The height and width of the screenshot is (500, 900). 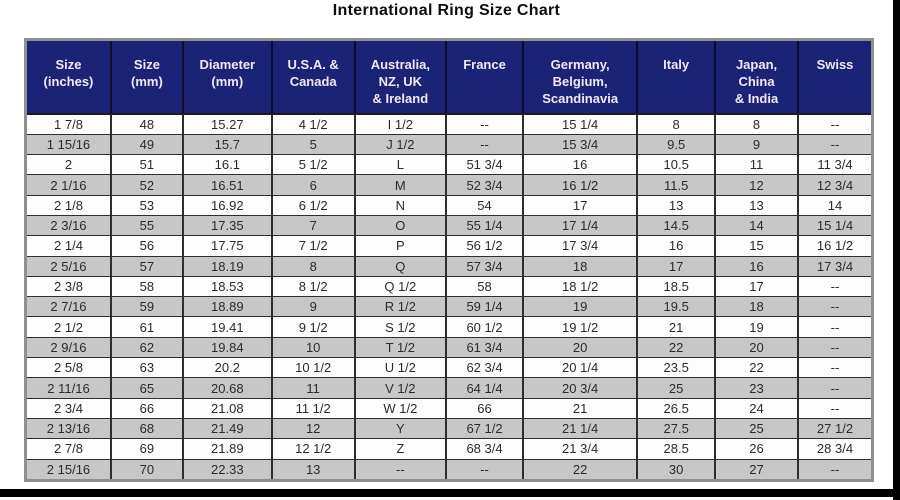 I want to click on table-cell: 5, so click(x=312, y=144).